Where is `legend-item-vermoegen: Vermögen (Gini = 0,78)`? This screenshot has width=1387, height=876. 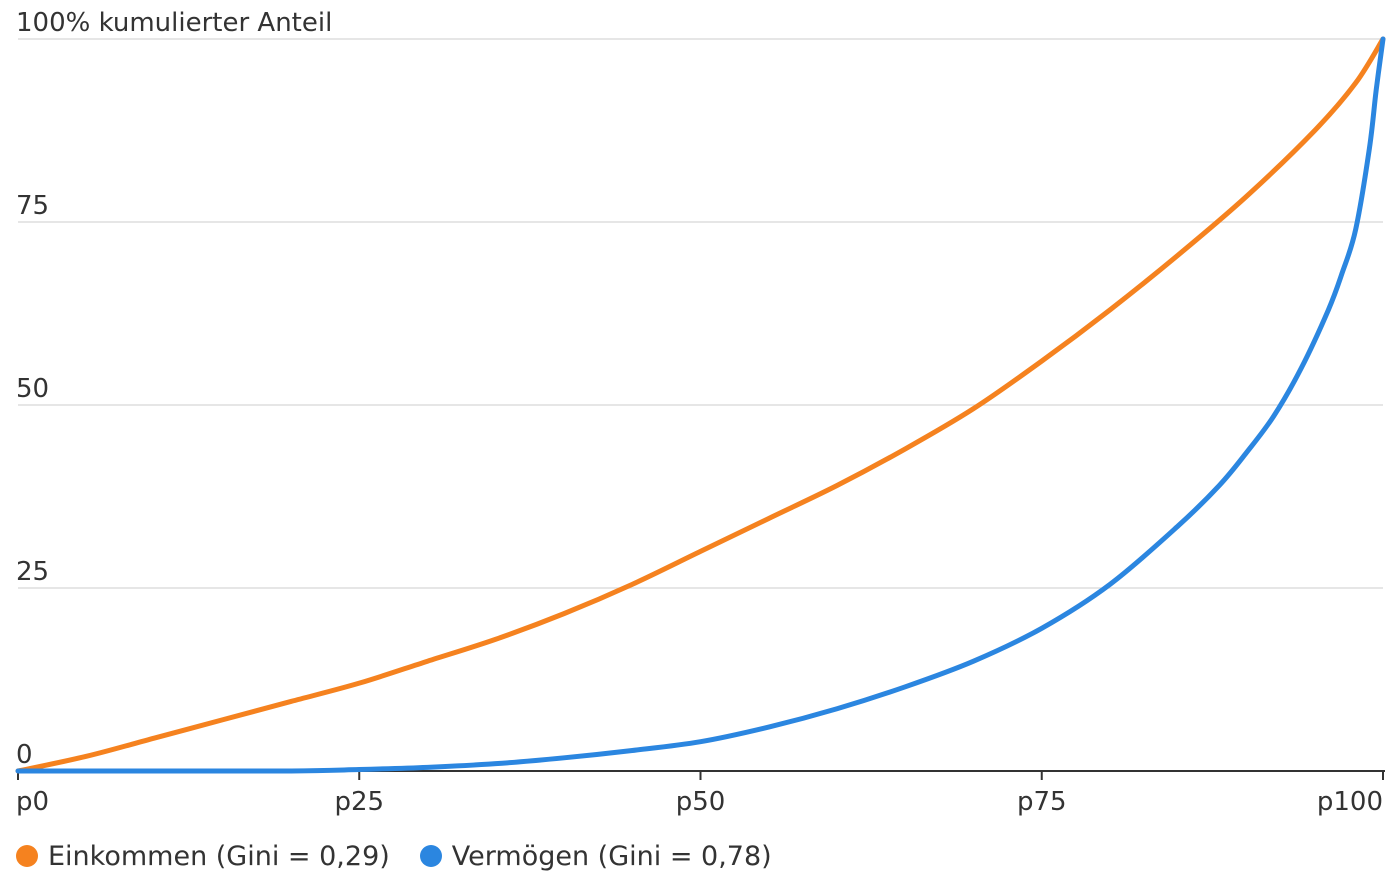 legend-item-vermoegen: Vermögen (Gini = 0,78) is located at coordinates (595, 856).